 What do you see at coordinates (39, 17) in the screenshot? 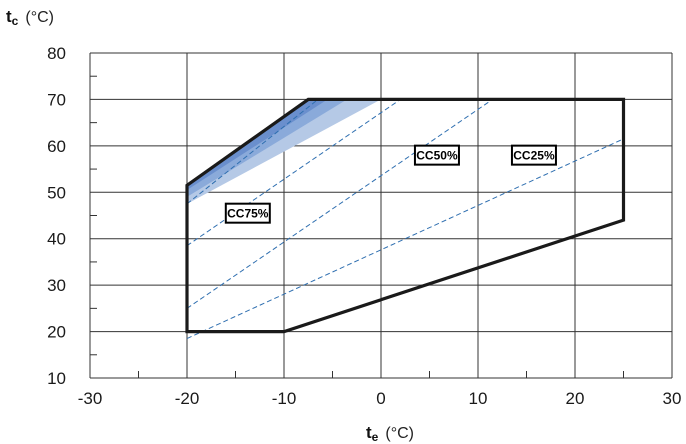
I see `y-axis-unit: (°C)` at bounding box center [39, 17].